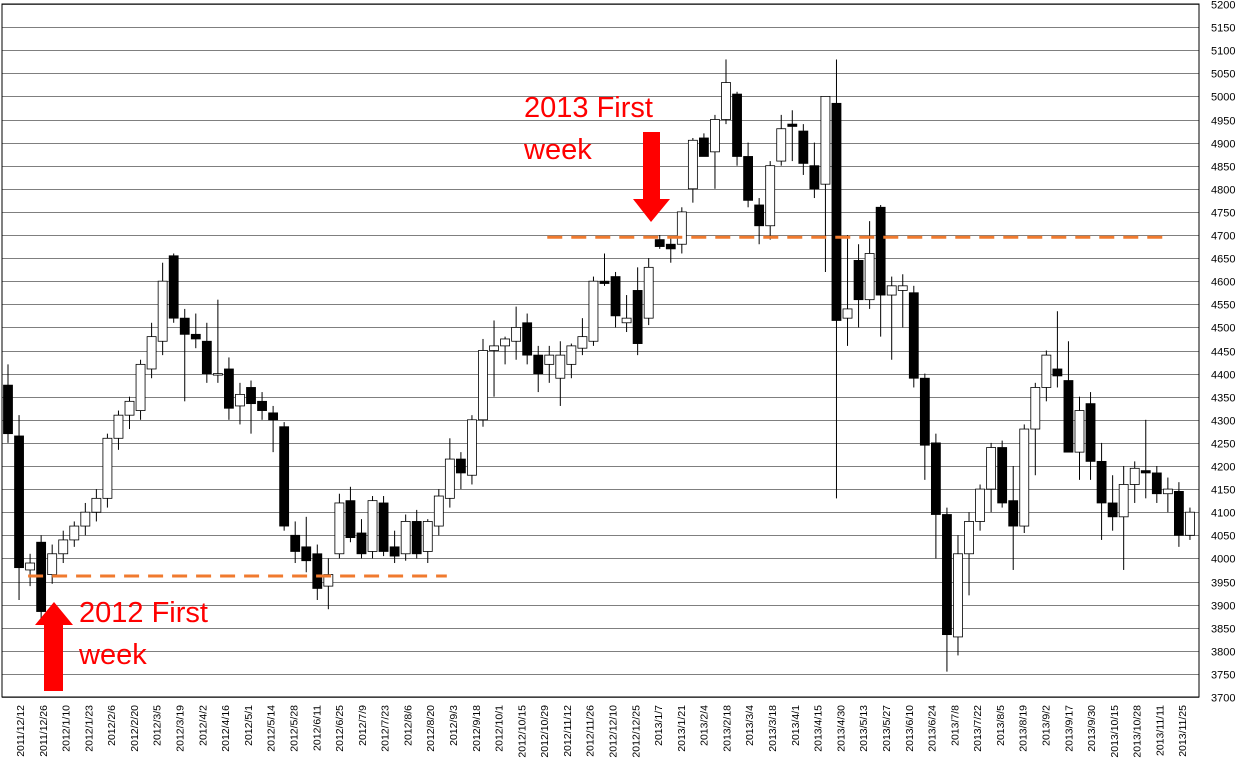 This screenshot has height=779, width=1242. What do you see at coordinates (955, 725) in the screenshot?
I see `x-tick-label: 2013/7/8` at bounding box center [955, 725].